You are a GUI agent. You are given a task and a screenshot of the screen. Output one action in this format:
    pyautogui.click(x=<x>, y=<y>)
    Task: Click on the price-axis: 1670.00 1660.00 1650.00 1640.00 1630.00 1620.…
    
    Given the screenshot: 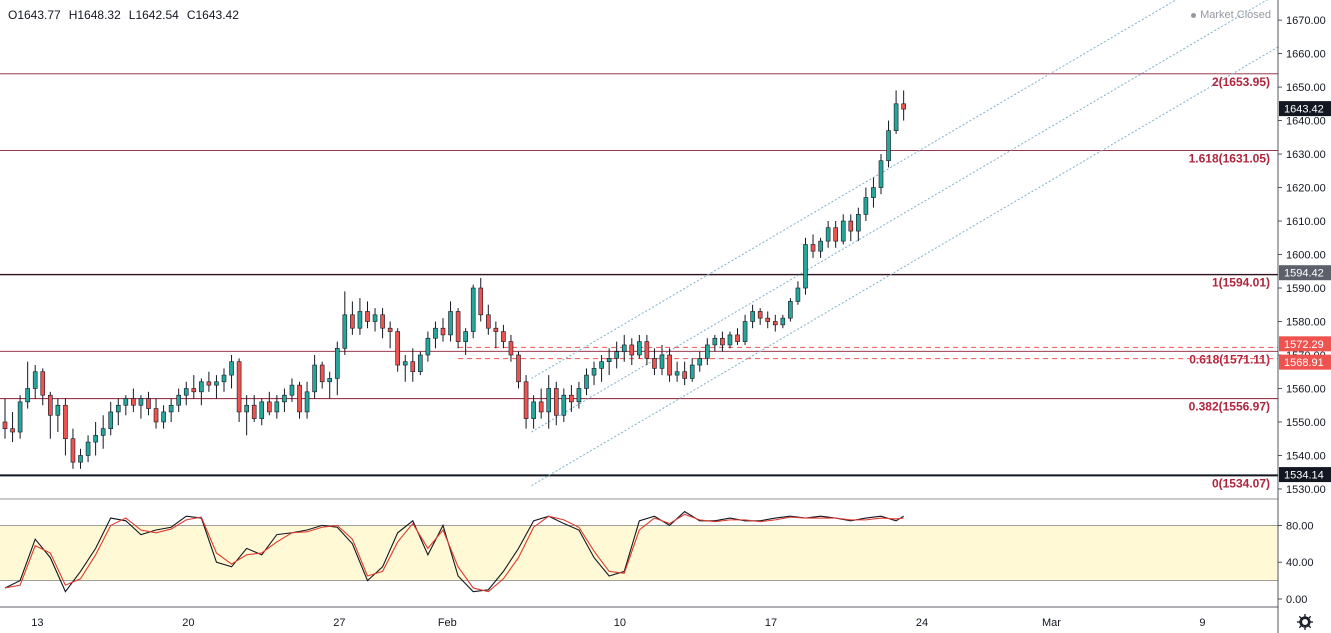 What is the action you would take?
    pyautogui.click(x=1304, y=316)
    